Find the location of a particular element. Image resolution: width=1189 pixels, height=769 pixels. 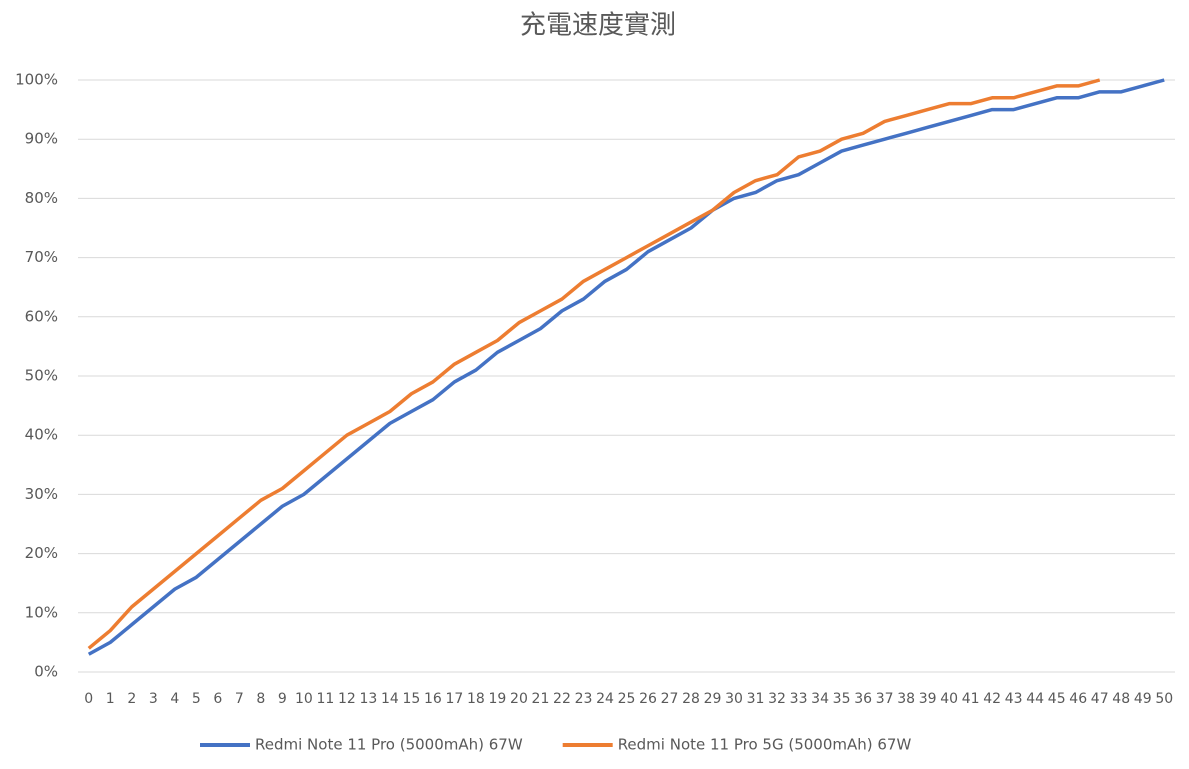

x-tick-label: 20 is located at coordinates (519, 699).